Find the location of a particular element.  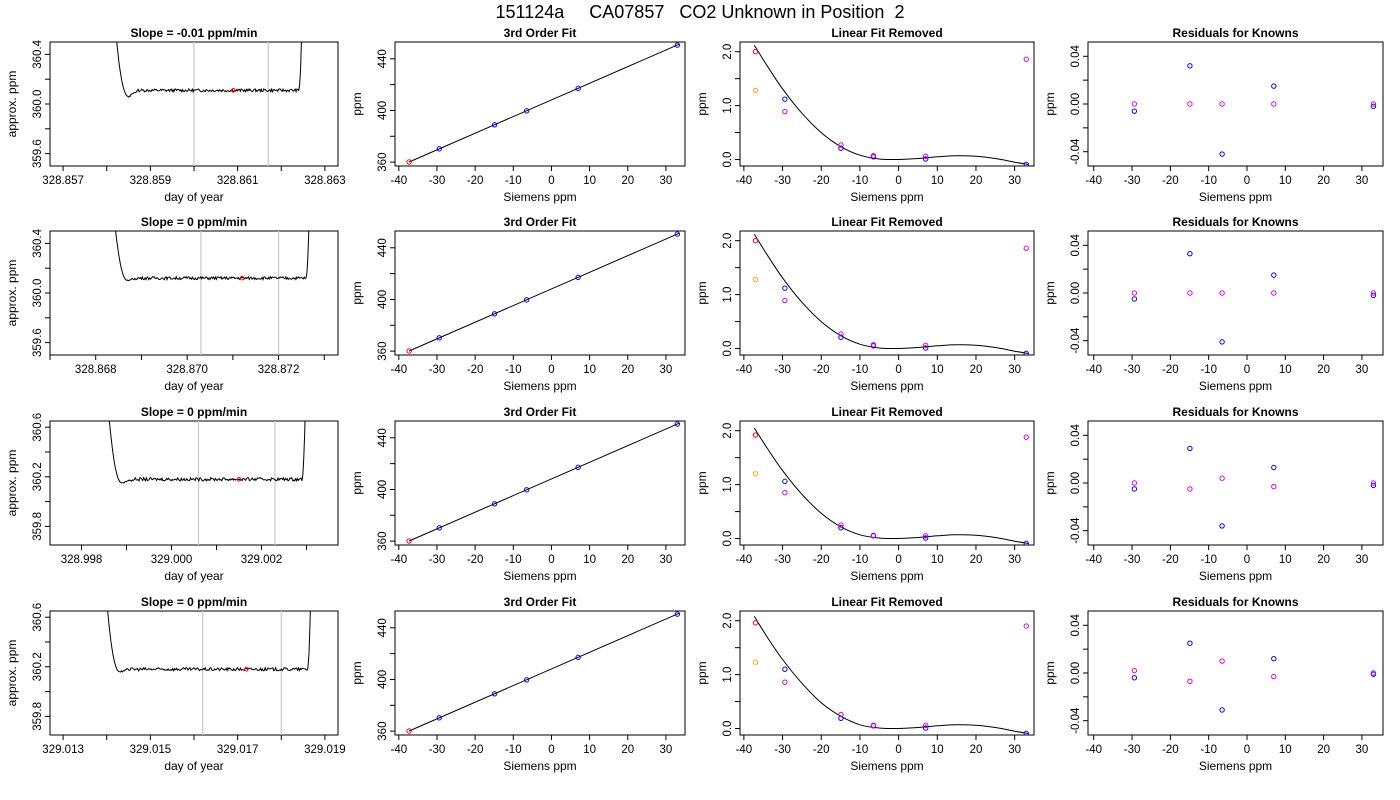

x-tick-label: 329.002 is located at coordinates (262, 560).